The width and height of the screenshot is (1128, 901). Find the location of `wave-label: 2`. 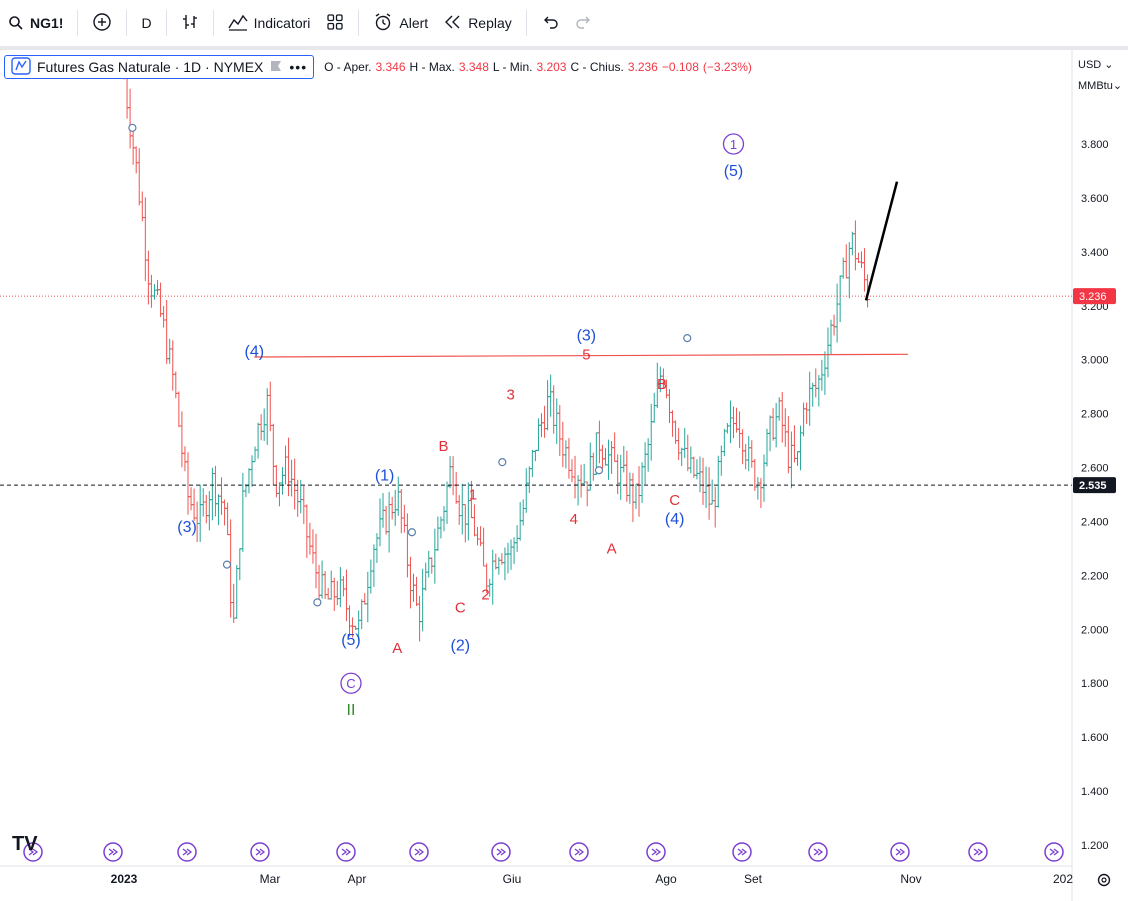

wave-label: 2 is located at coordinates (485, 594).